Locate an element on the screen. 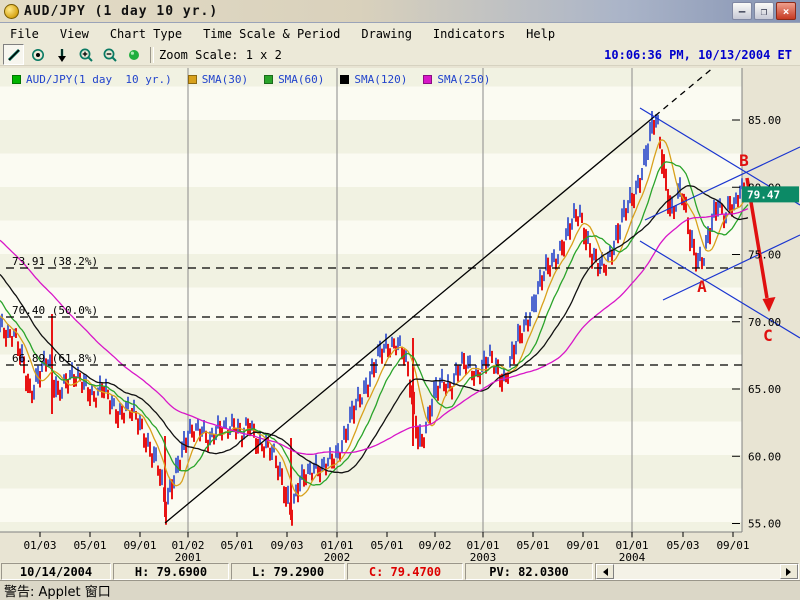 Image resolution: width=800 pixels, height=600 pixels. toolbar-separator is located at coordinates (152, 54).